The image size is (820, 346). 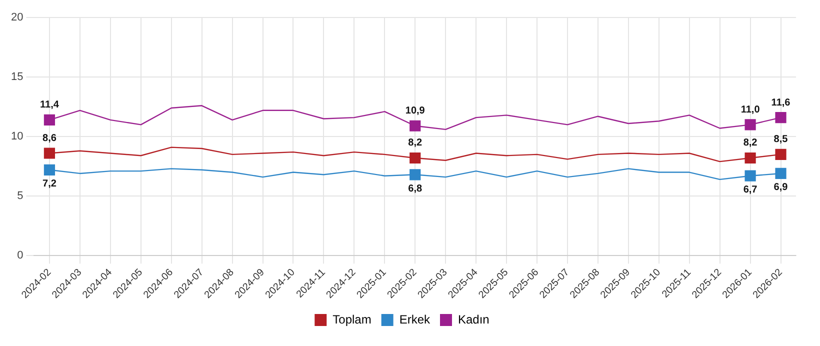 What do you see at coordinates (17, 18) in the screenshot?
I see `y-tick-label: 20` at bounding box center [17, 18].